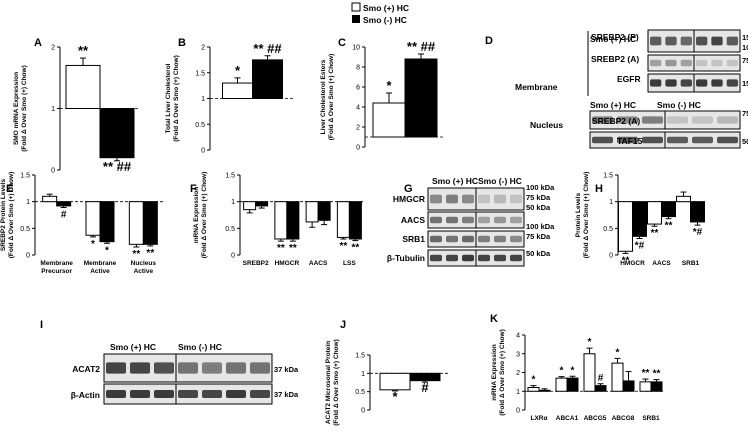 This screenshot has height=441, width=748. What do you see at coordinates (616, 121) in the screenshot?
I see `blot-D-nuc-band-srebp2a: SREBP2 (A)` at bounding box center [616, 121].